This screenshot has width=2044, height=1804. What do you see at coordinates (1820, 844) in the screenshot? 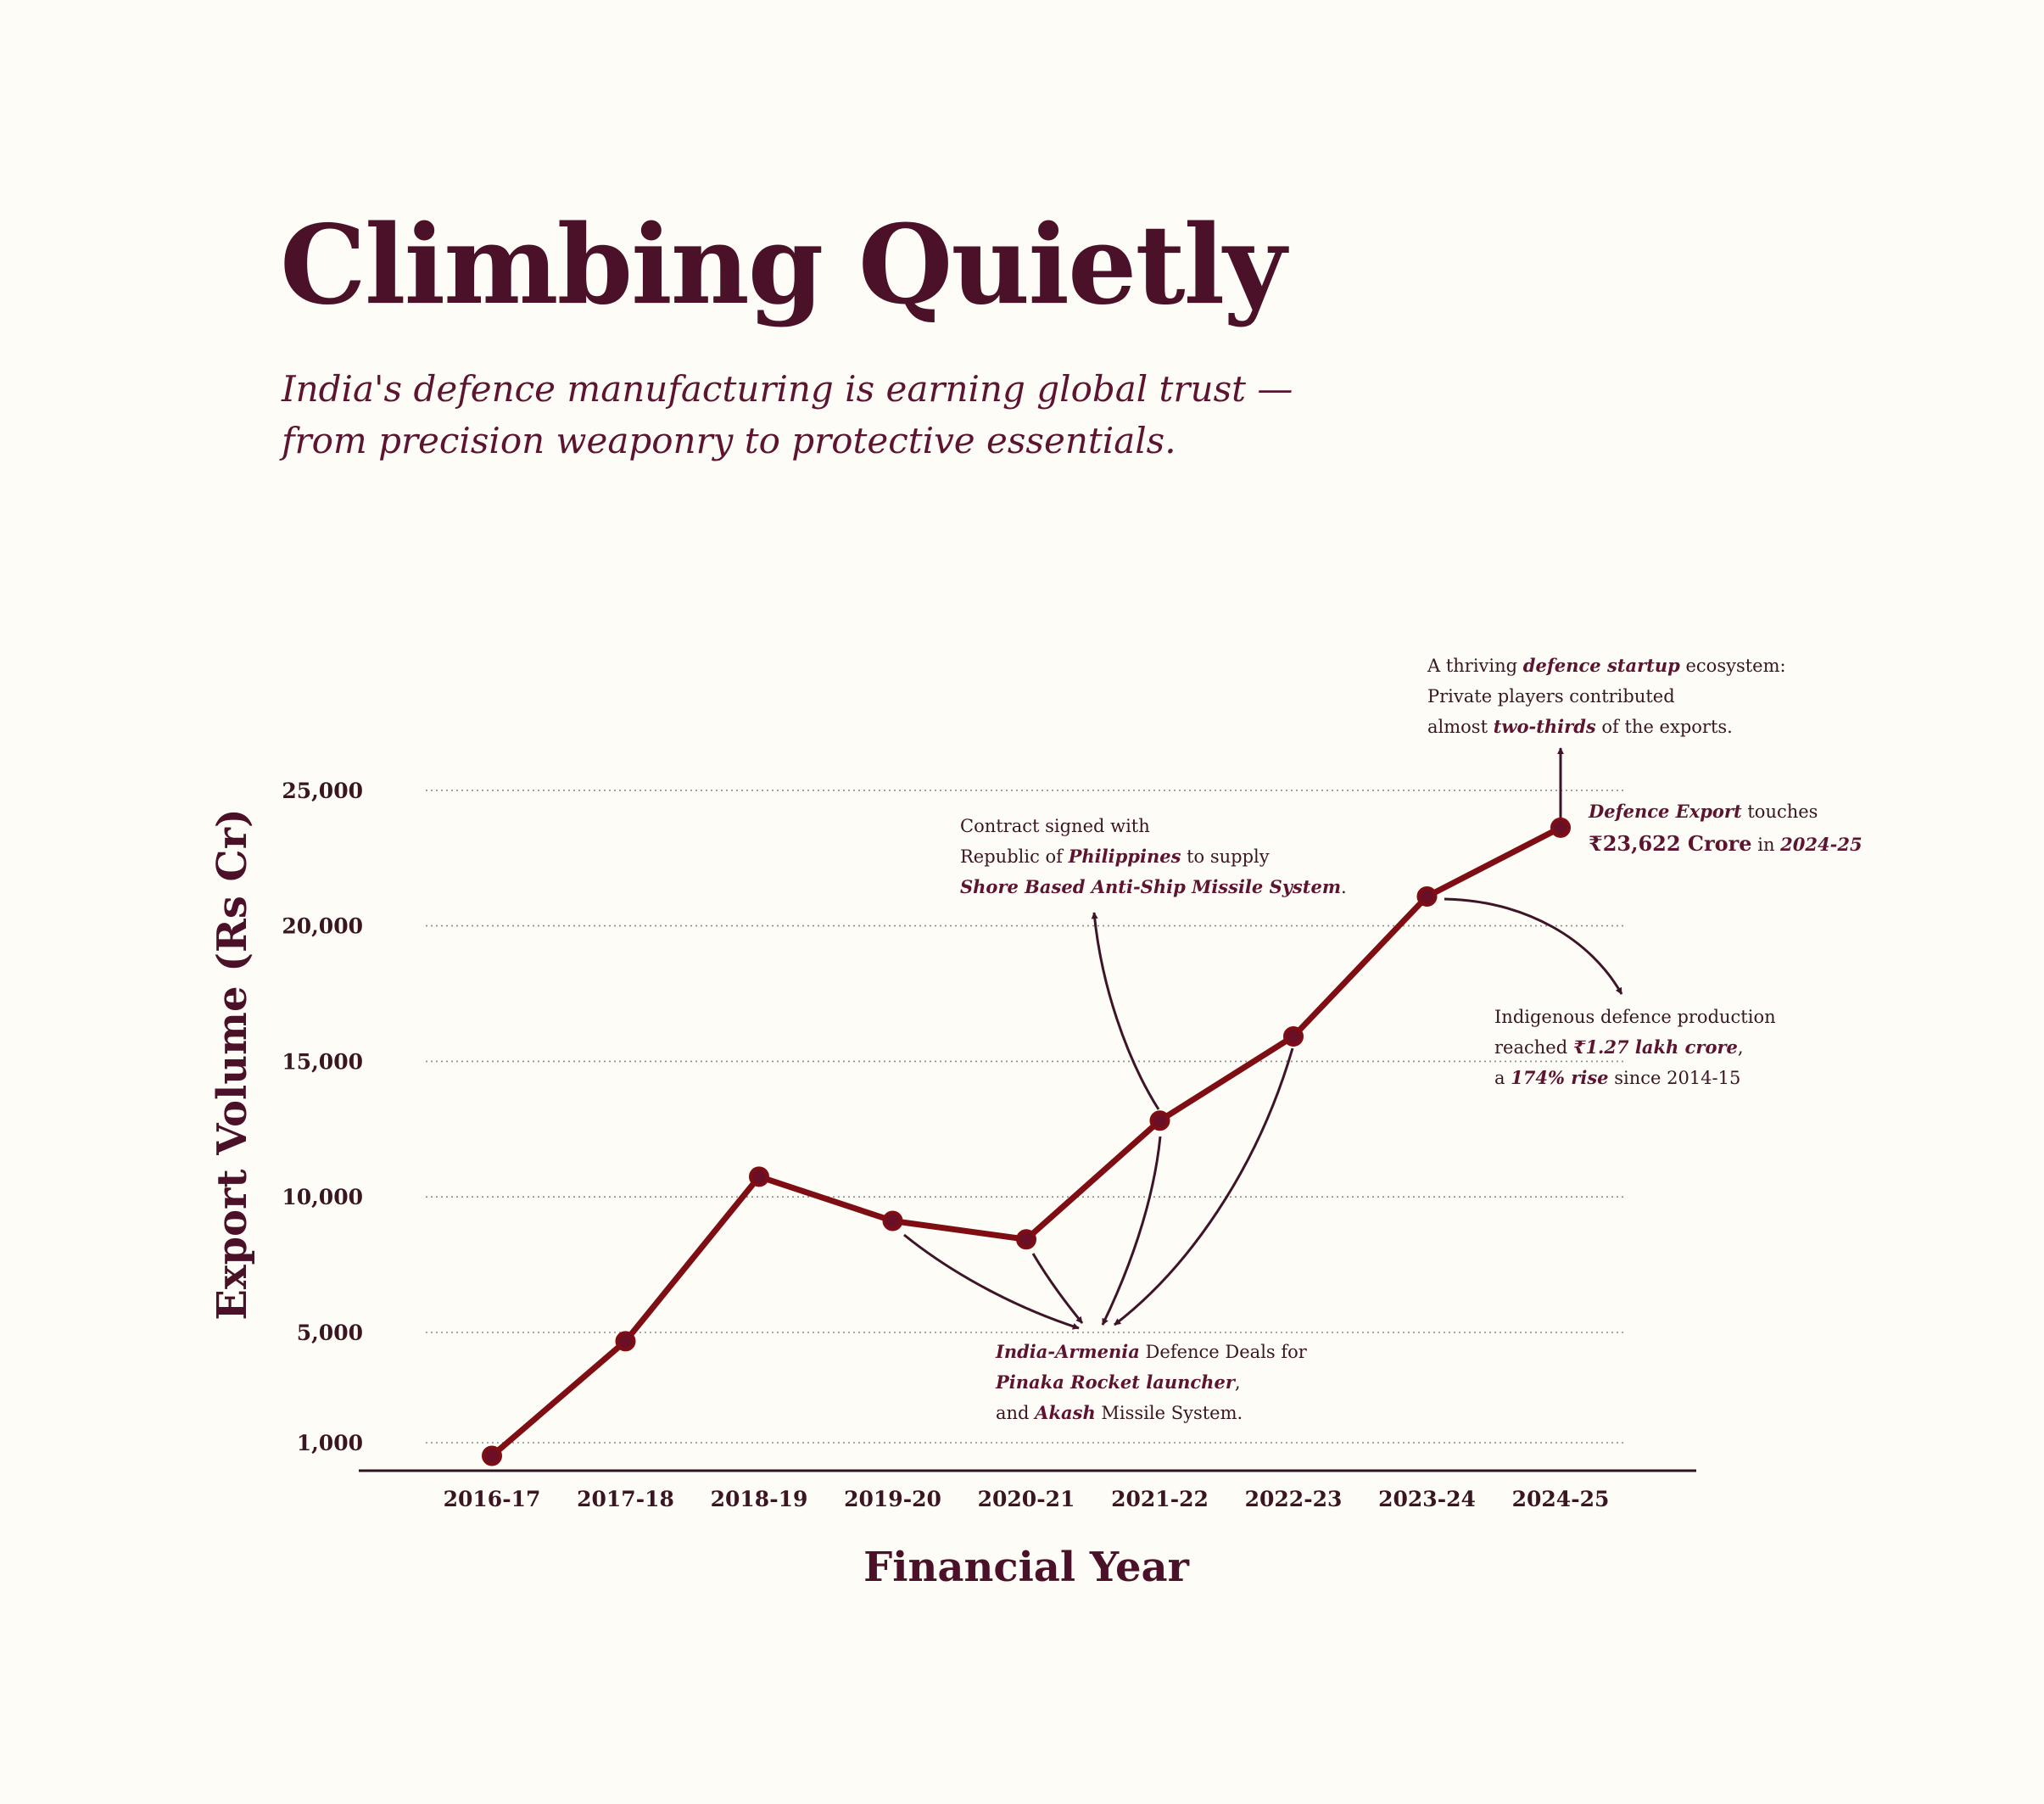
I see `annotation-text: 2024-25` at bounding box center [1820, 844].